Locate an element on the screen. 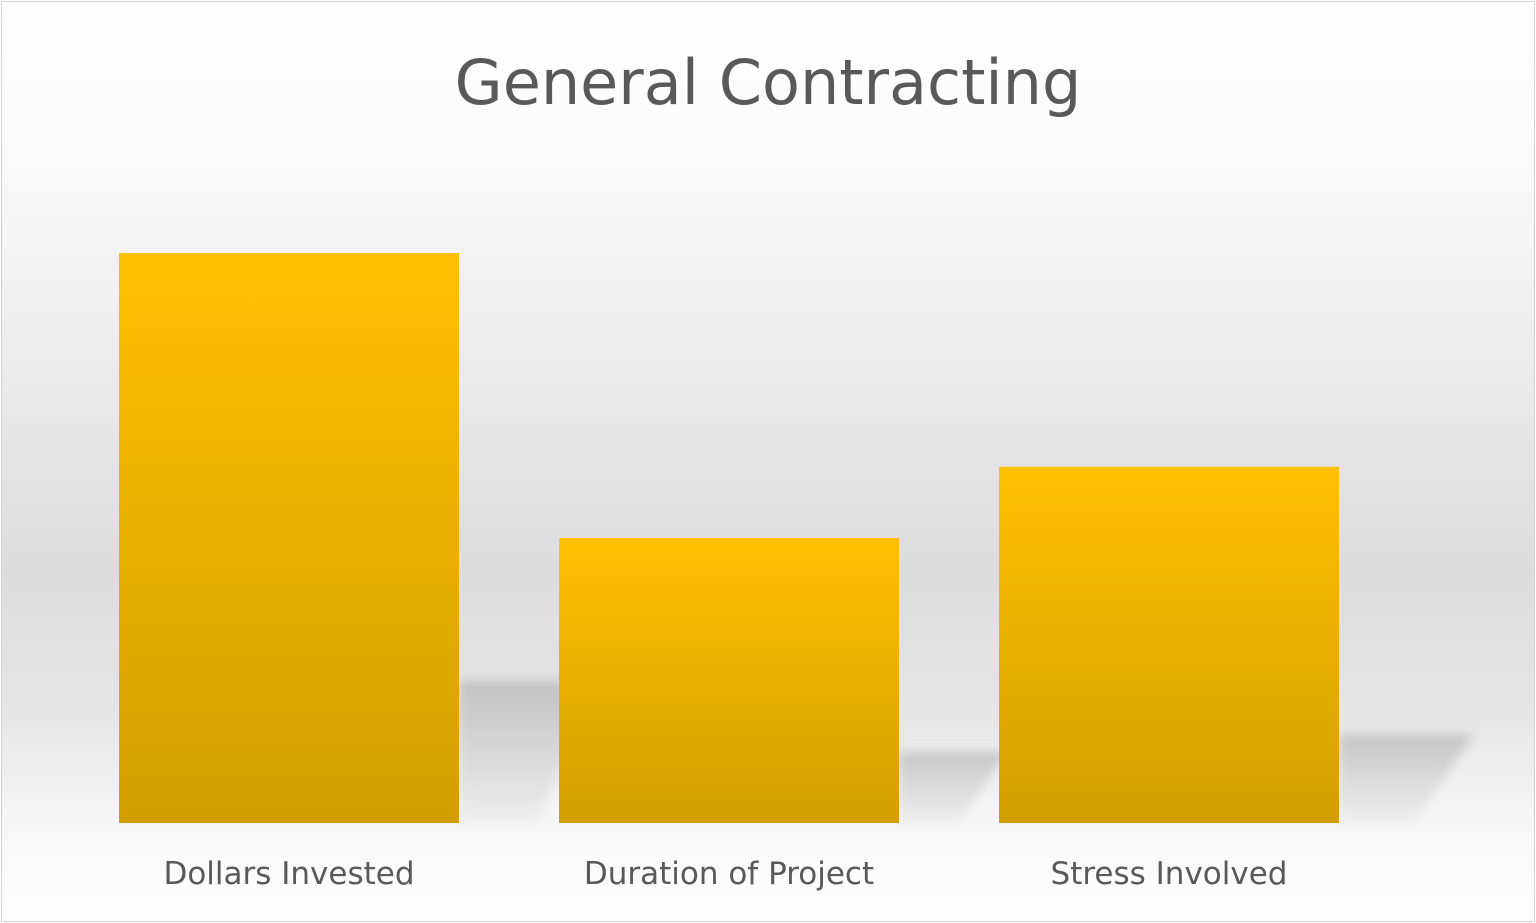  bar-dollars-invested is located at coordinates (289, 538).